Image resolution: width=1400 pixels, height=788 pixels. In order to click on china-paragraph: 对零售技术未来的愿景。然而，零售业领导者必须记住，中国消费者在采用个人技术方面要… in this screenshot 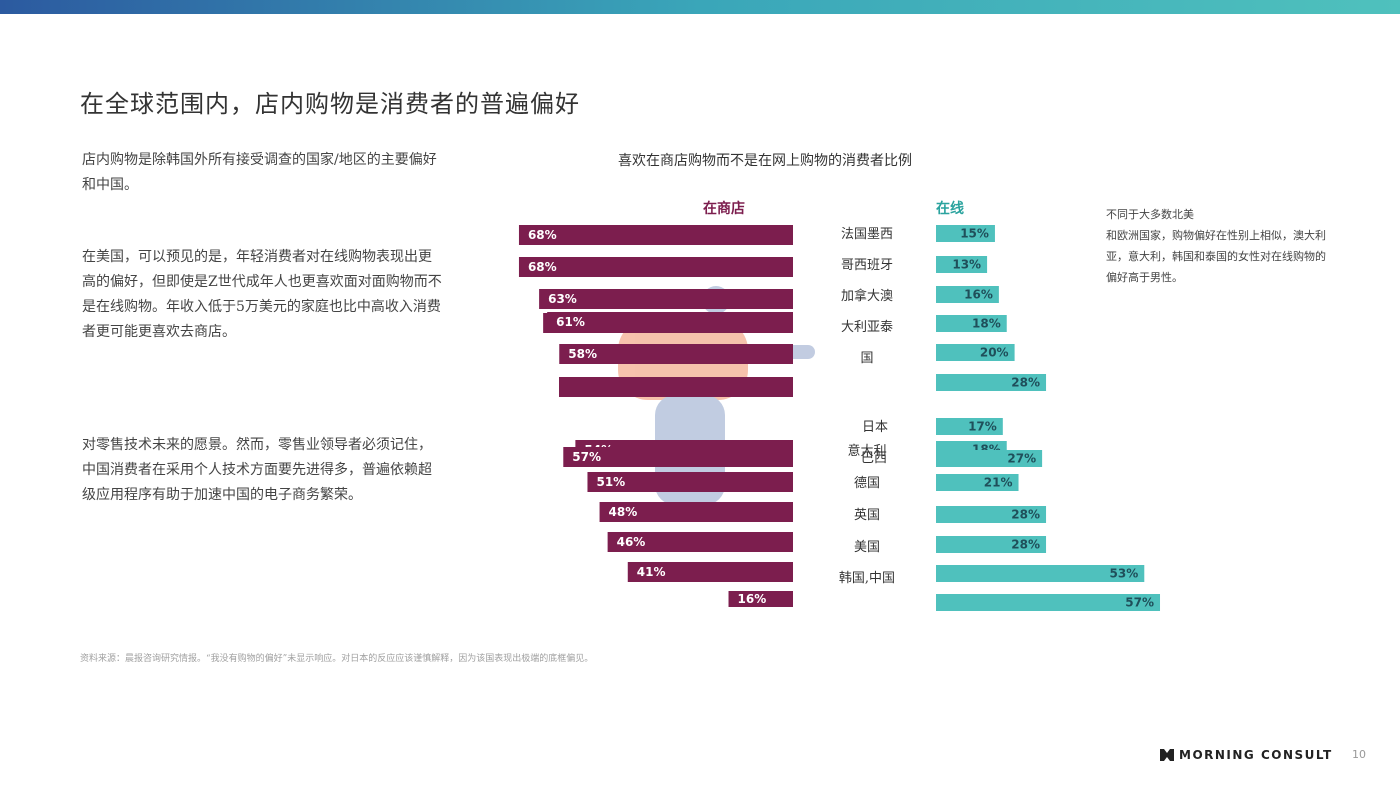, I will do `click(257, 470)`.